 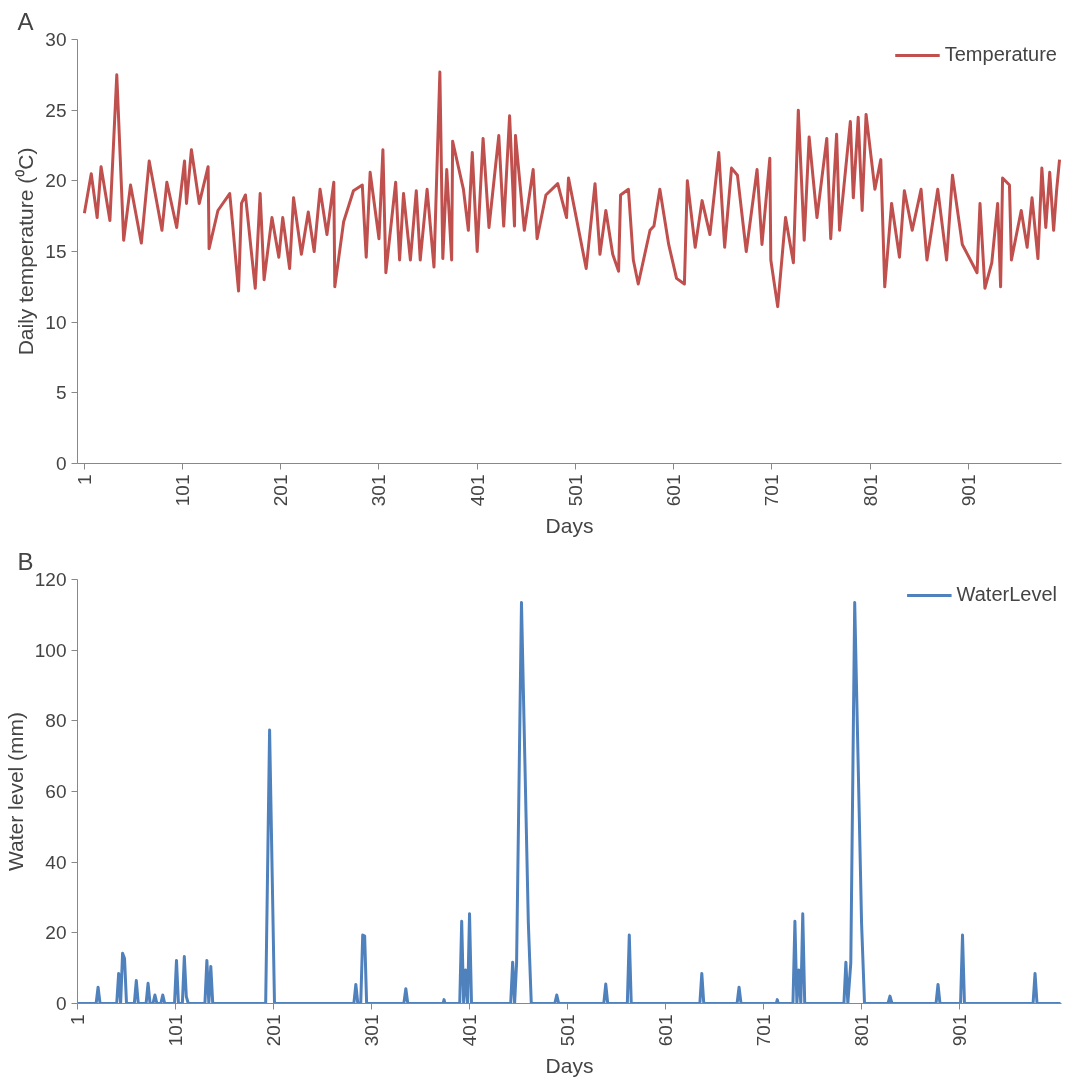 What do you see at coordinates (56, 251) in the screenshot?
I see `y-tick-label: 15` at bounding box center [56, 251].